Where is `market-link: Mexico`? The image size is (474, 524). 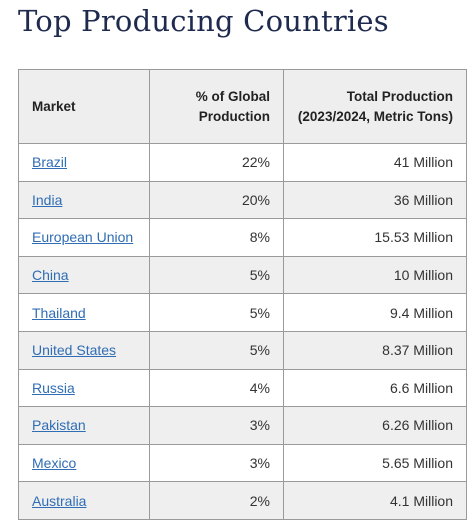 market-link: Mexico is located at coordinates (54, 463).